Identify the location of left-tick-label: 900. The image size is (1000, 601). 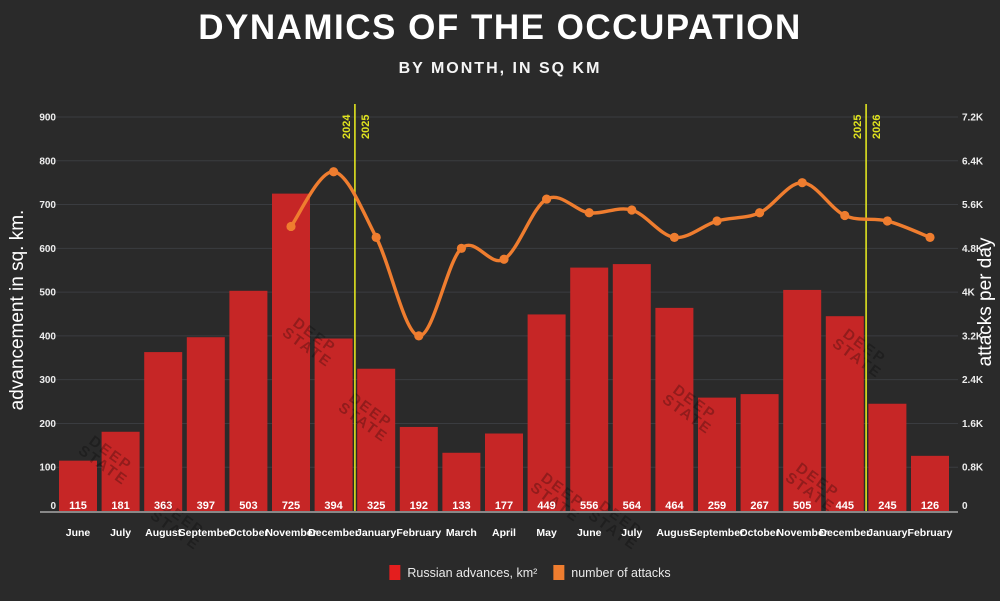
(47, 118).